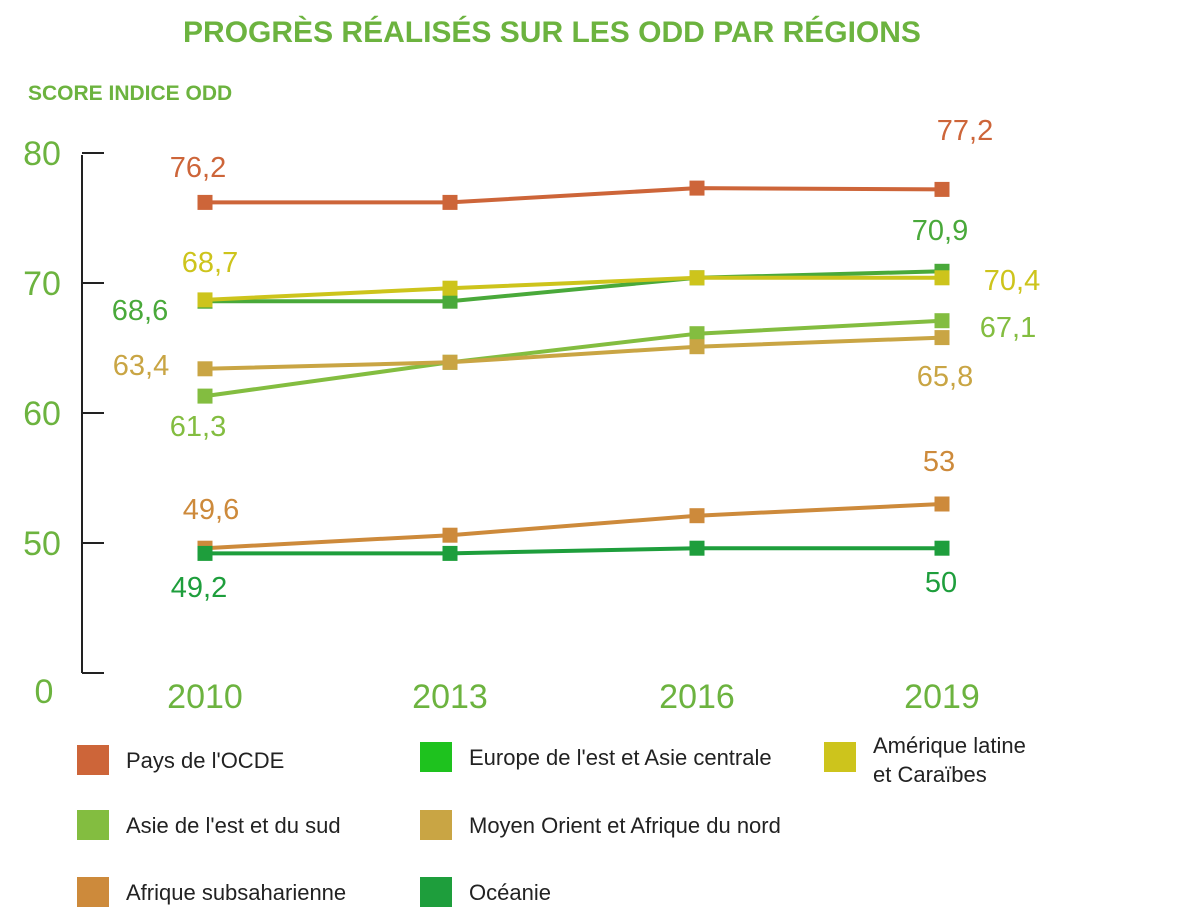  I want to click on legend-label-line: Europe de l'est et Asie centrale, so click(620, 757).